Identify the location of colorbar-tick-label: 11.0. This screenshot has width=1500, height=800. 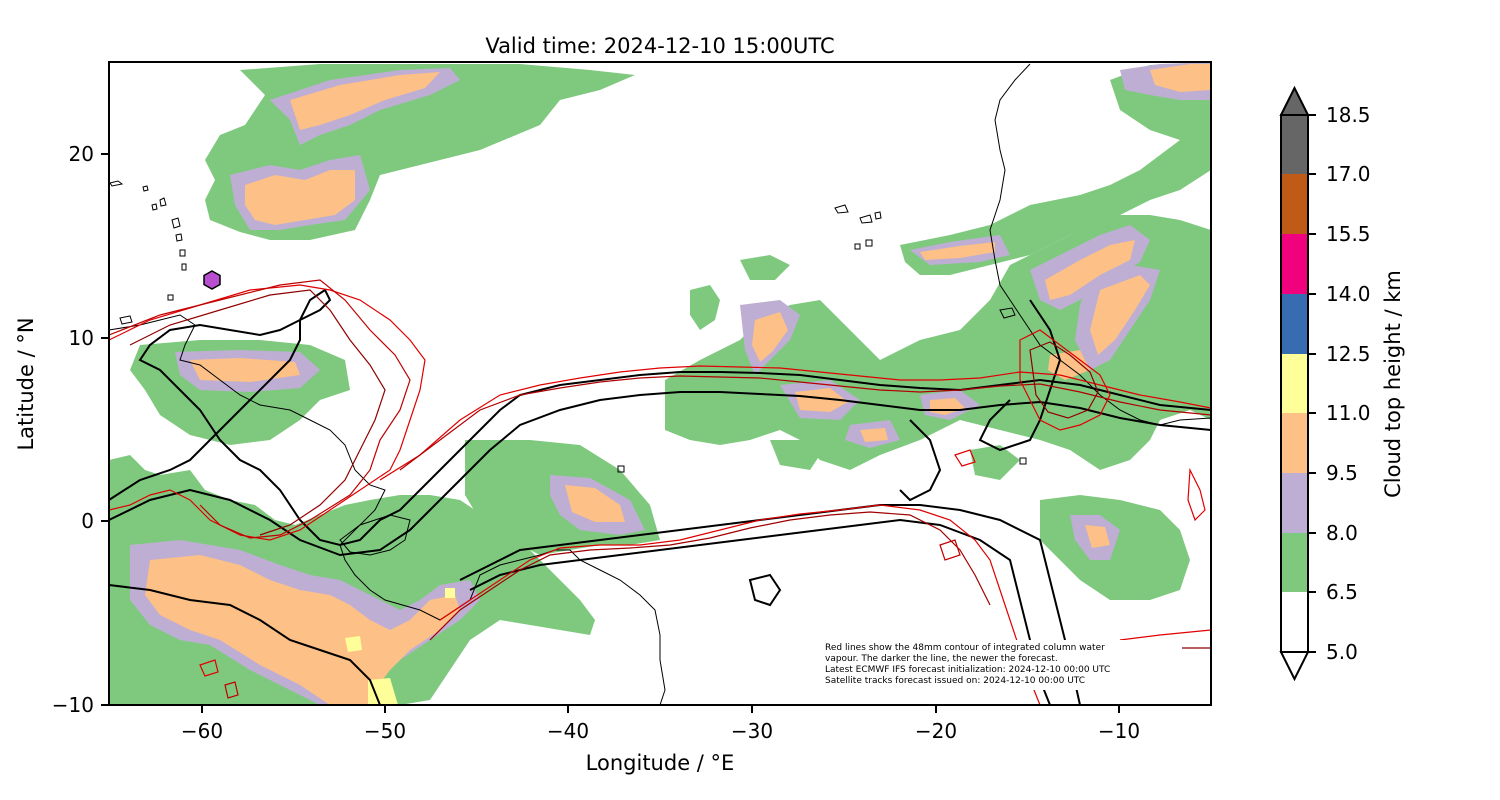
(1348, 413).